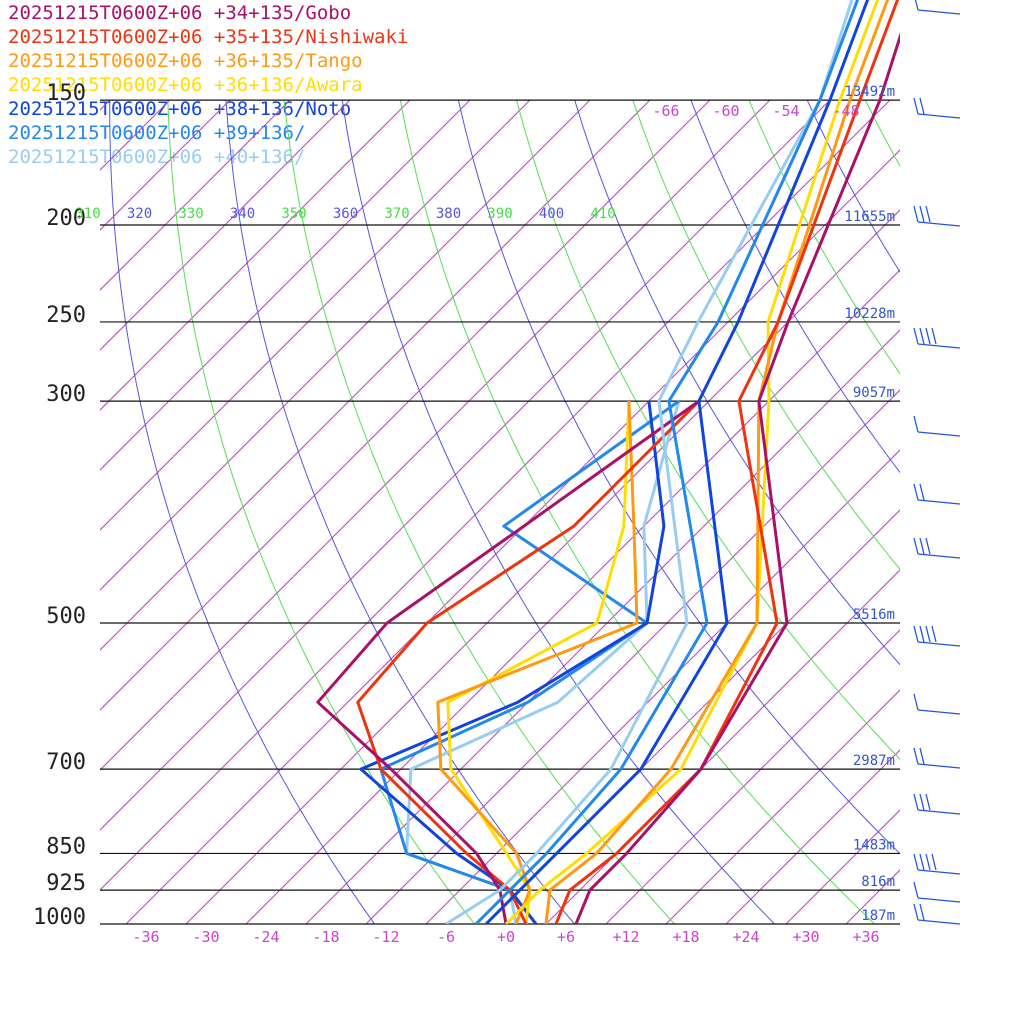 The width and height of the screenshot is (1024, 1024). I want to click on pressure-label: 500, so click(66, 616).